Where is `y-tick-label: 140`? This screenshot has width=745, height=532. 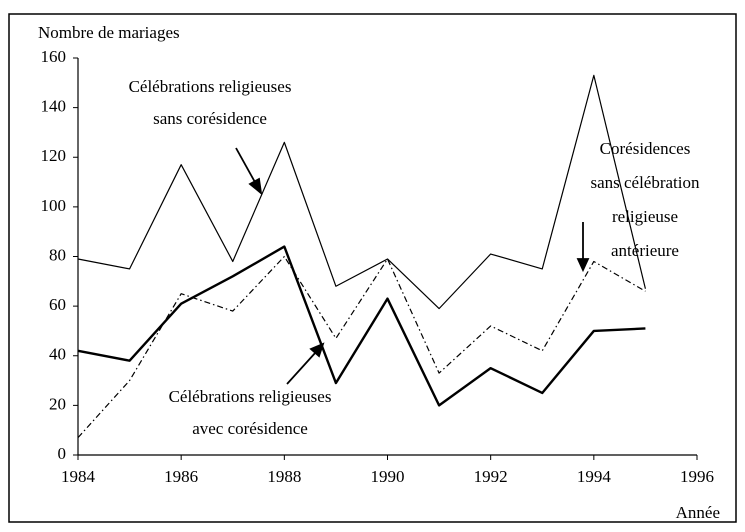
y-tick-label: 140 is located at coordinates (54, 106).